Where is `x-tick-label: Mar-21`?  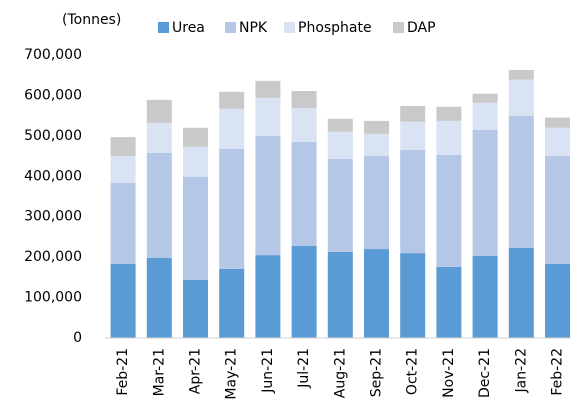 x-tick-label: Mar-21 is located at coordinates (159, 372).